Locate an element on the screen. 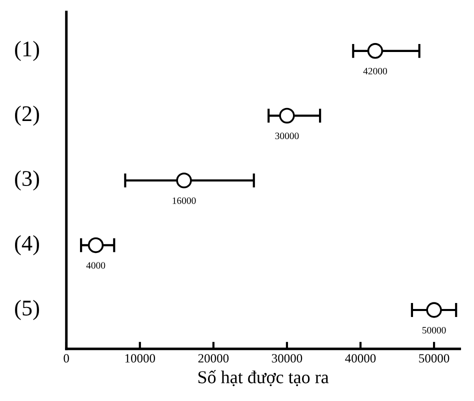  y-tick-label: (2) is located at coordinates (27, 116).